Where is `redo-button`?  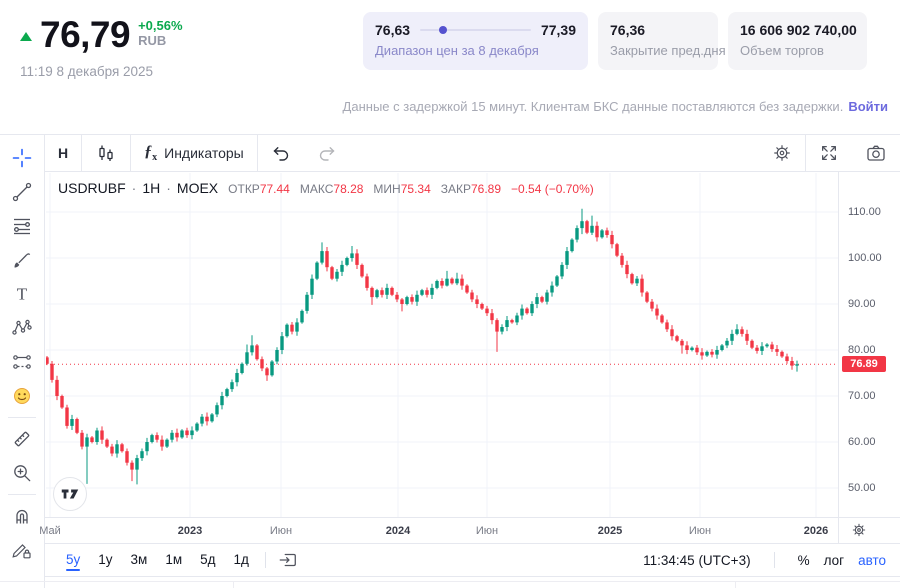 redo-button is located at coordinates (327, 153).